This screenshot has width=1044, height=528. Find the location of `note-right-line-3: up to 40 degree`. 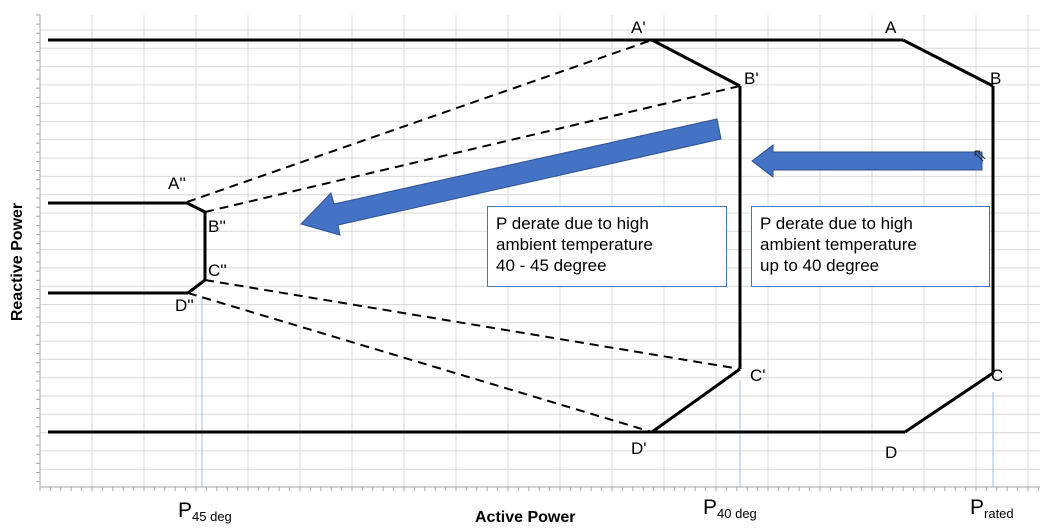

note-right-line-3: up to 40 degree is located at coordinates (820, 265).